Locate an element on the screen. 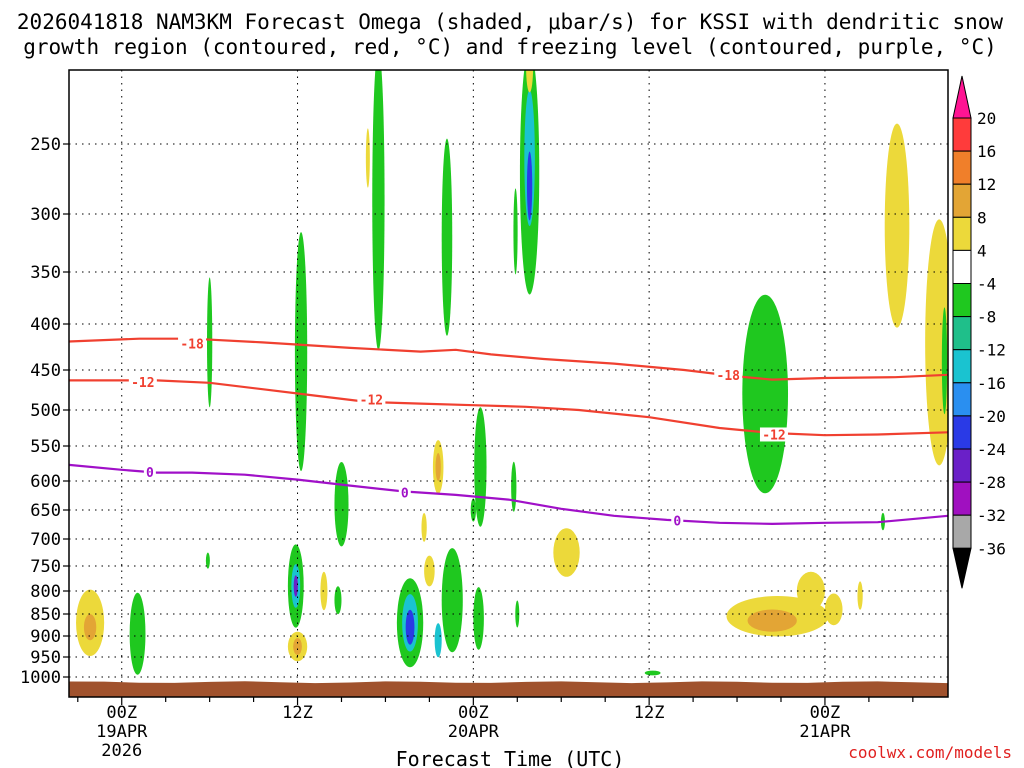 This screenshot has width=1024, height=768. y-tick-label-350: 350 is located at coordinates (45, 273).